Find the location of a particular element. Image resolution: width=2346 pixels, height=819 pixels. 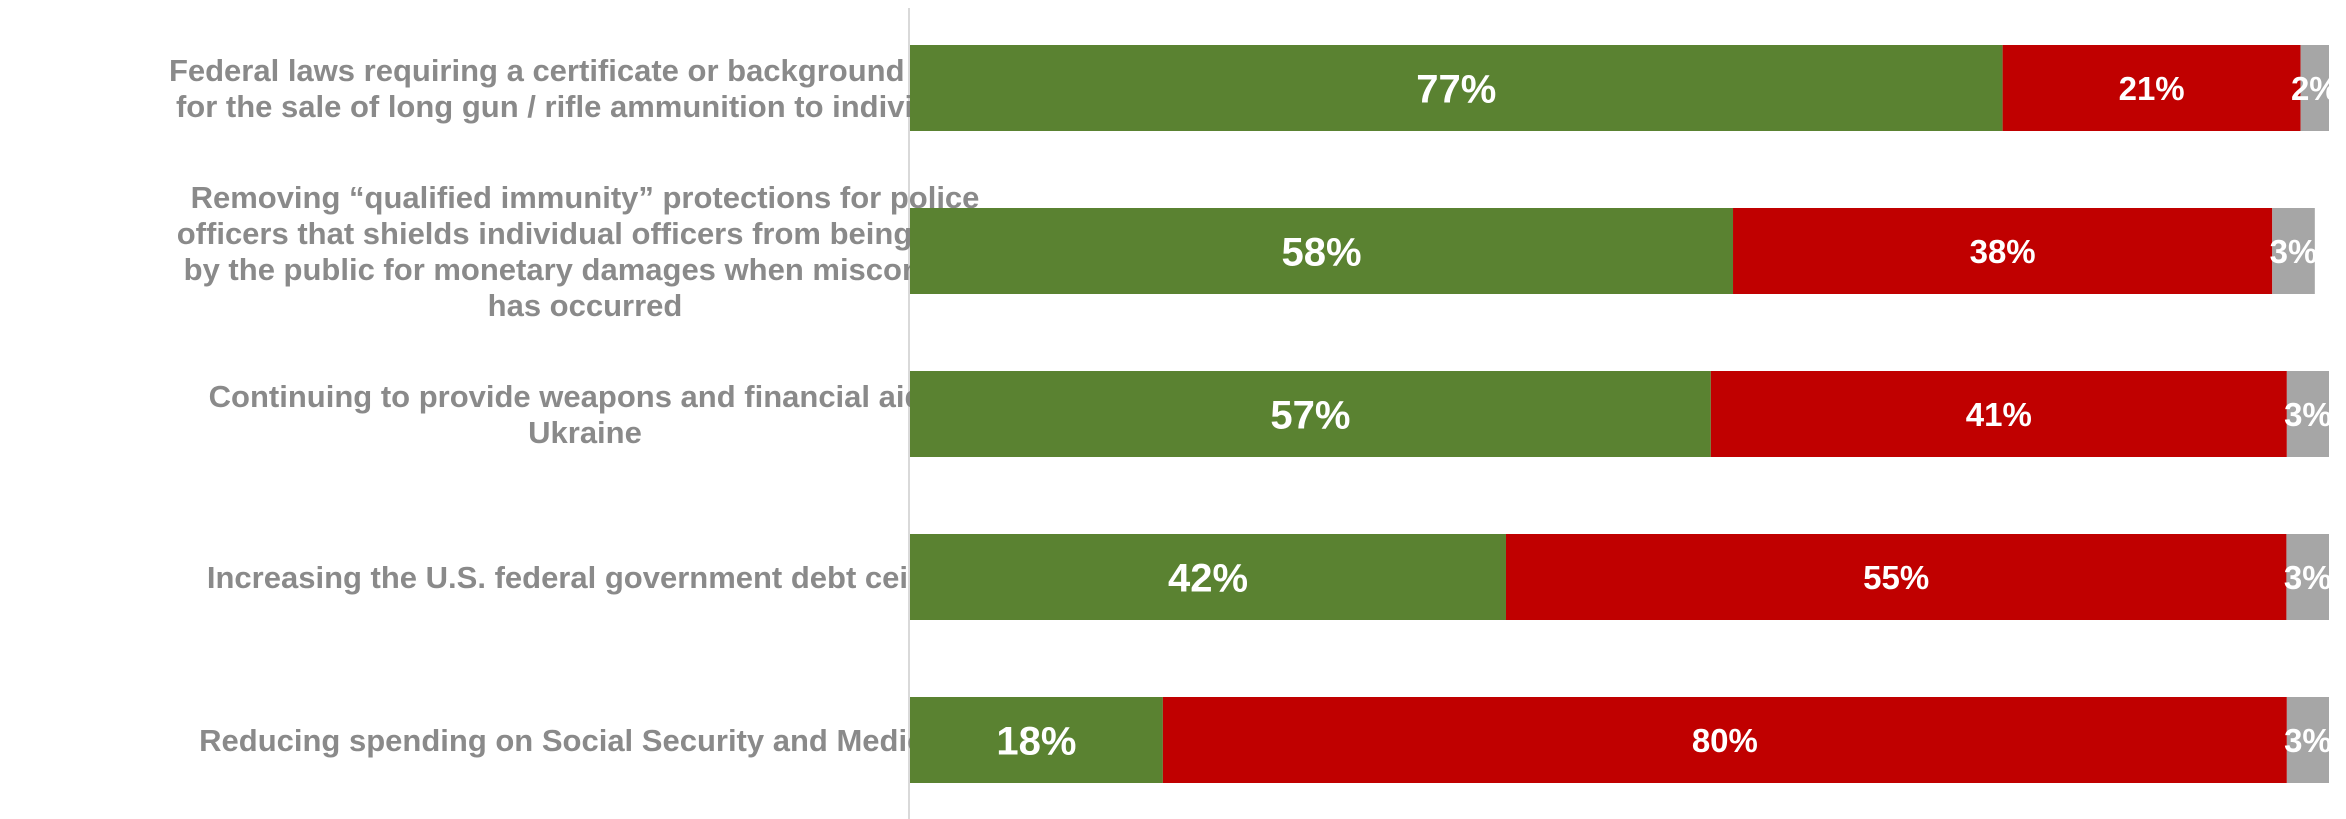

bar-value-label: 77% is located at coordinates (1456, 89).